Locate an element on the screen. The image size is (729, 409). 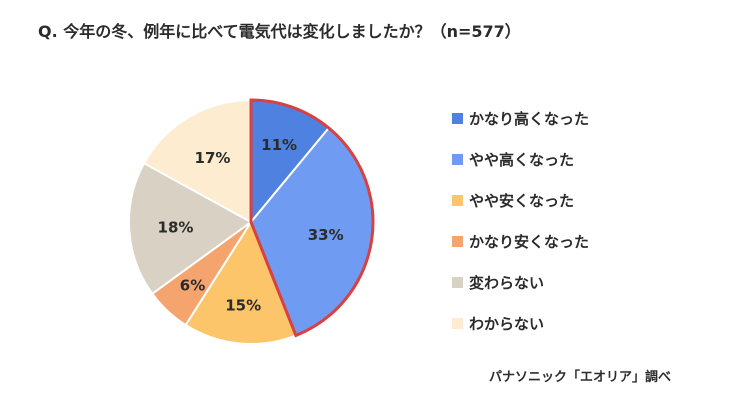
slice-value-label-1: 11% is located at coordinates (279, 145).